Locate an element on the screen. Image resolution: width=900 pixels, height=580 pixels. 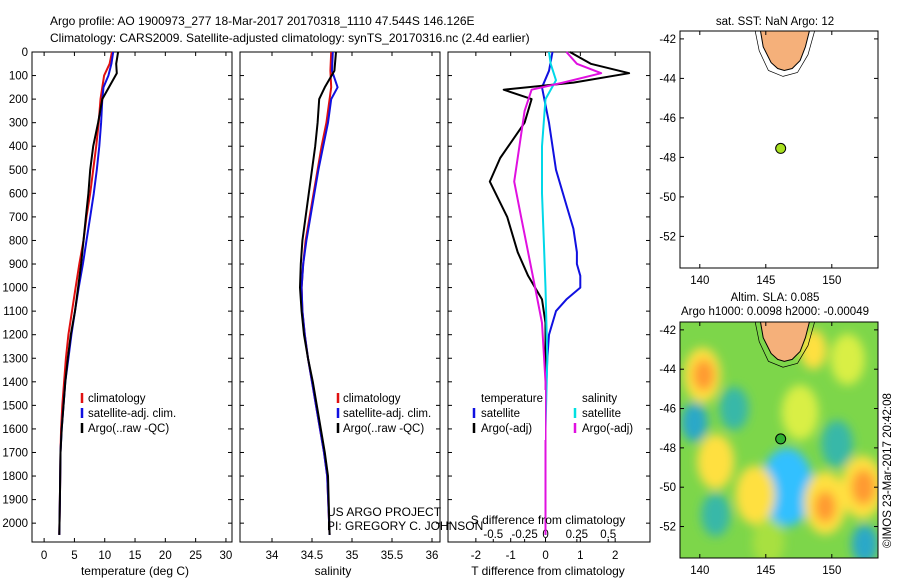
shelf-contour is located at coordinates (784, 345).